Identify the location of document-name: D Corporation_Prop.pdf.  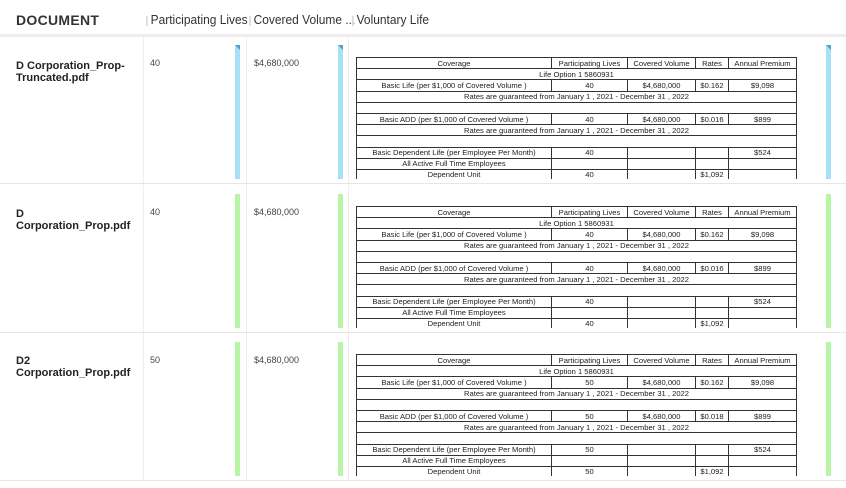
(73, 220).